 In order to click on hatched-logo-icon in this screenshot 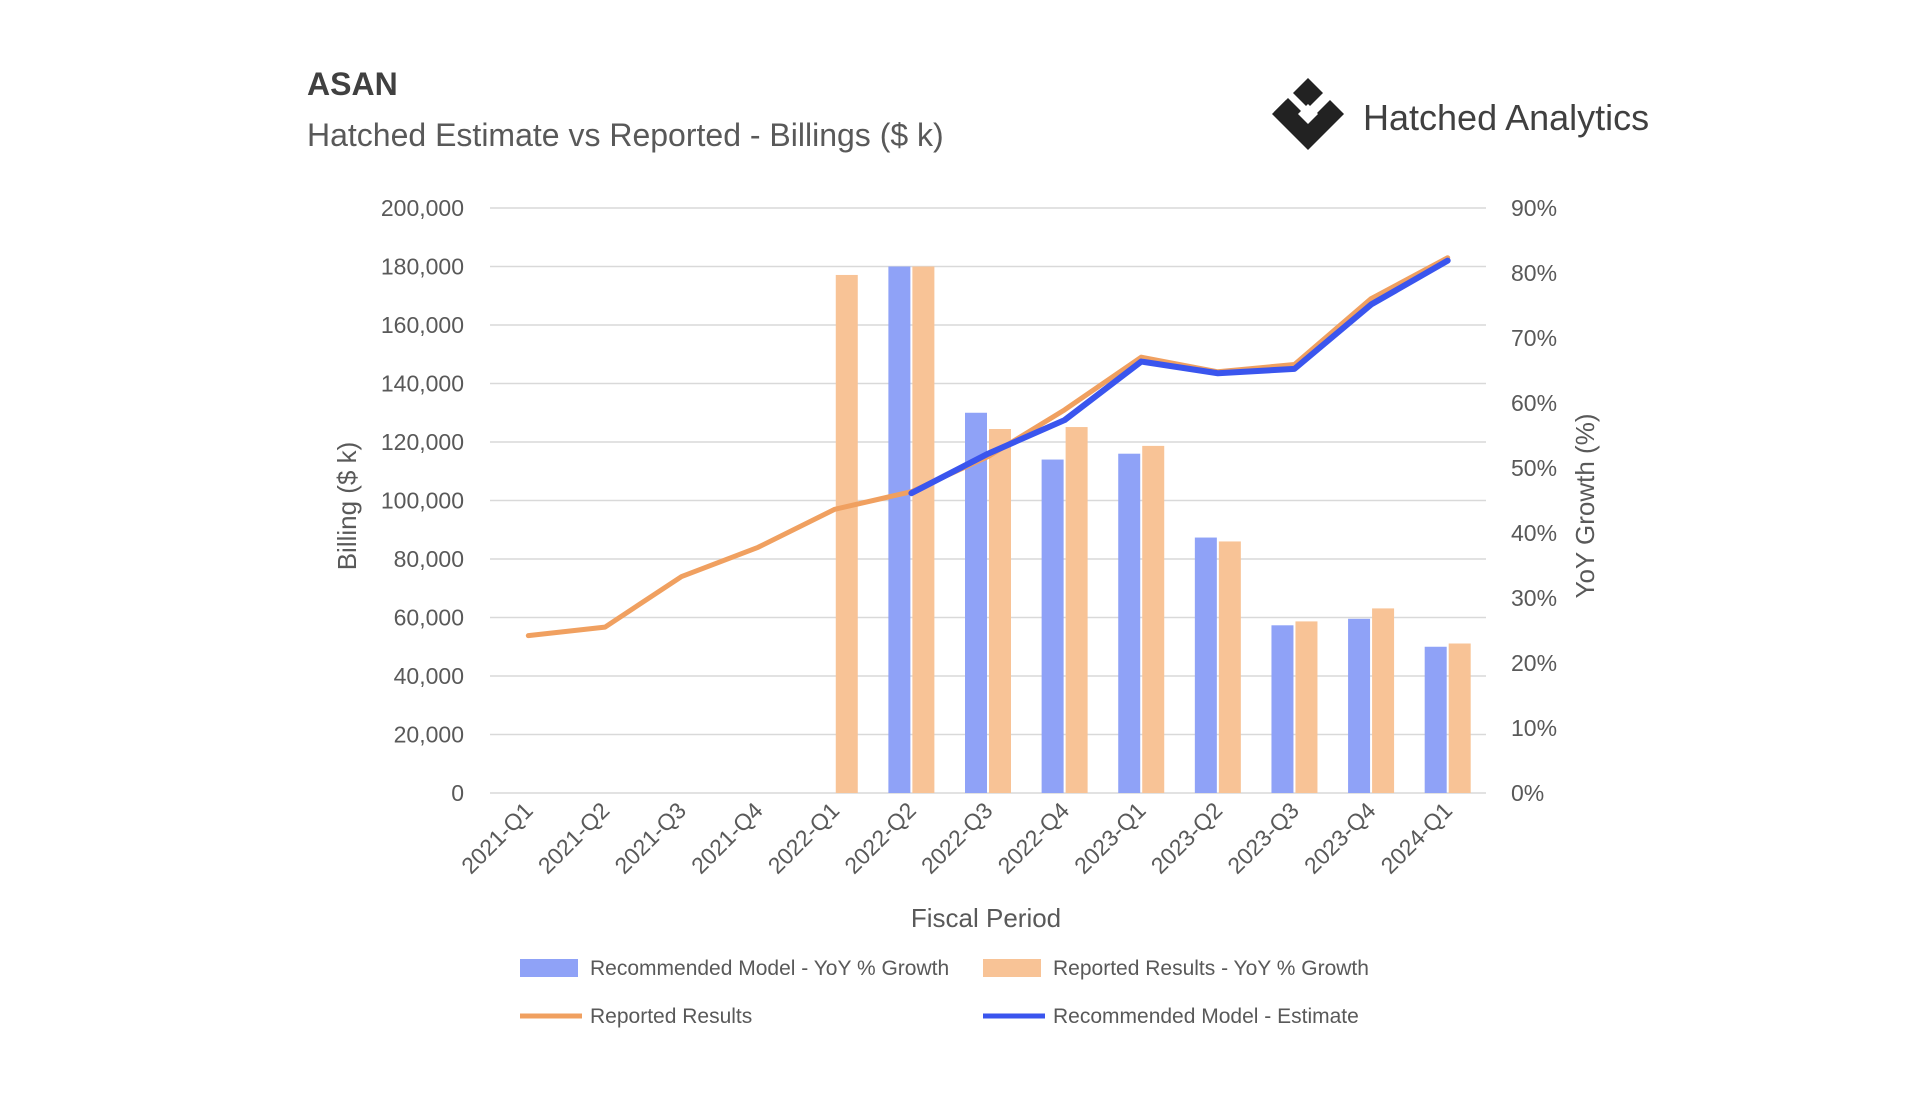, I will do `click(1308, 114)`.